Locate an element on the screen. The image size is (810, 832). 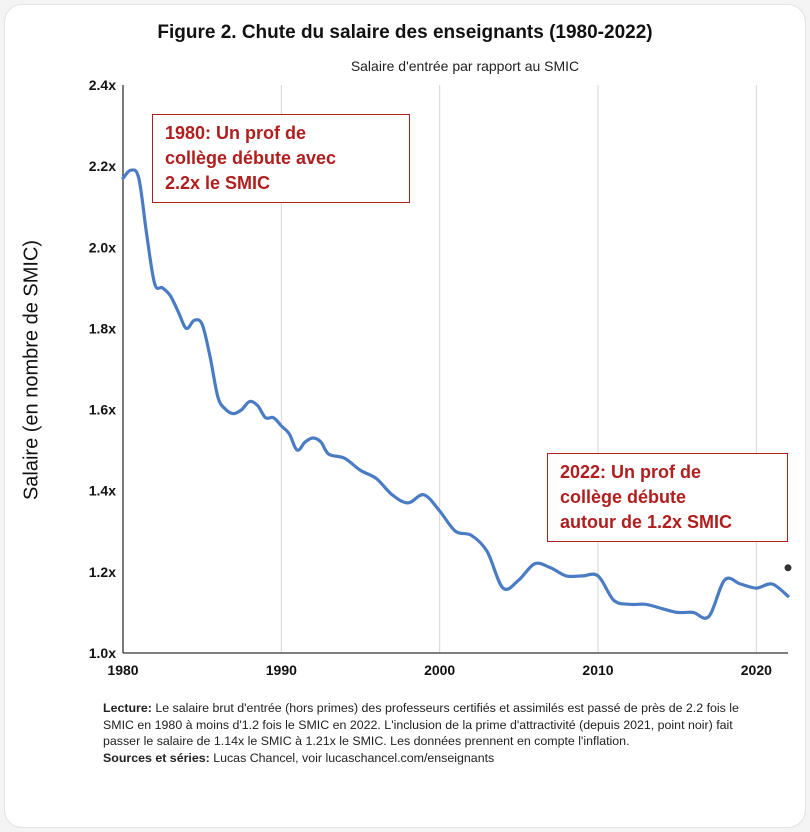
caption-sources-label: Sources et séries: is located at coordinates (156, 757).